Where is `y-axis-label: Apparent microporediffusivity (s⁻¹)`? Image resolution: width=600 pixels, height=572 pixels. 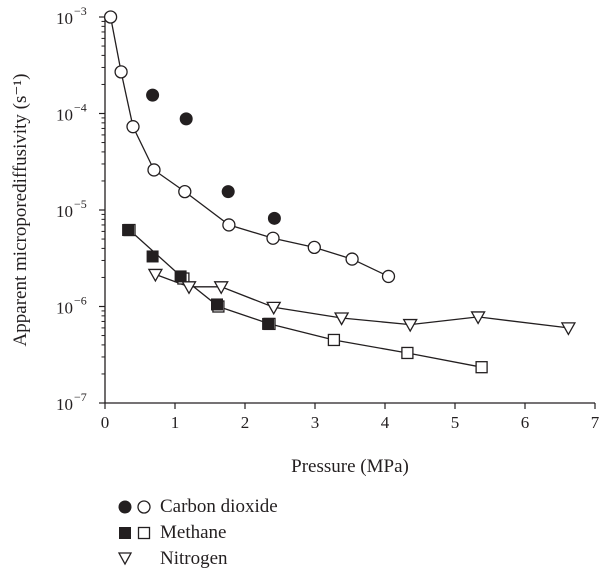 y-axis-label: Apparent microporediffusivity (s⁻¹) is located at coordinates (20, 210).